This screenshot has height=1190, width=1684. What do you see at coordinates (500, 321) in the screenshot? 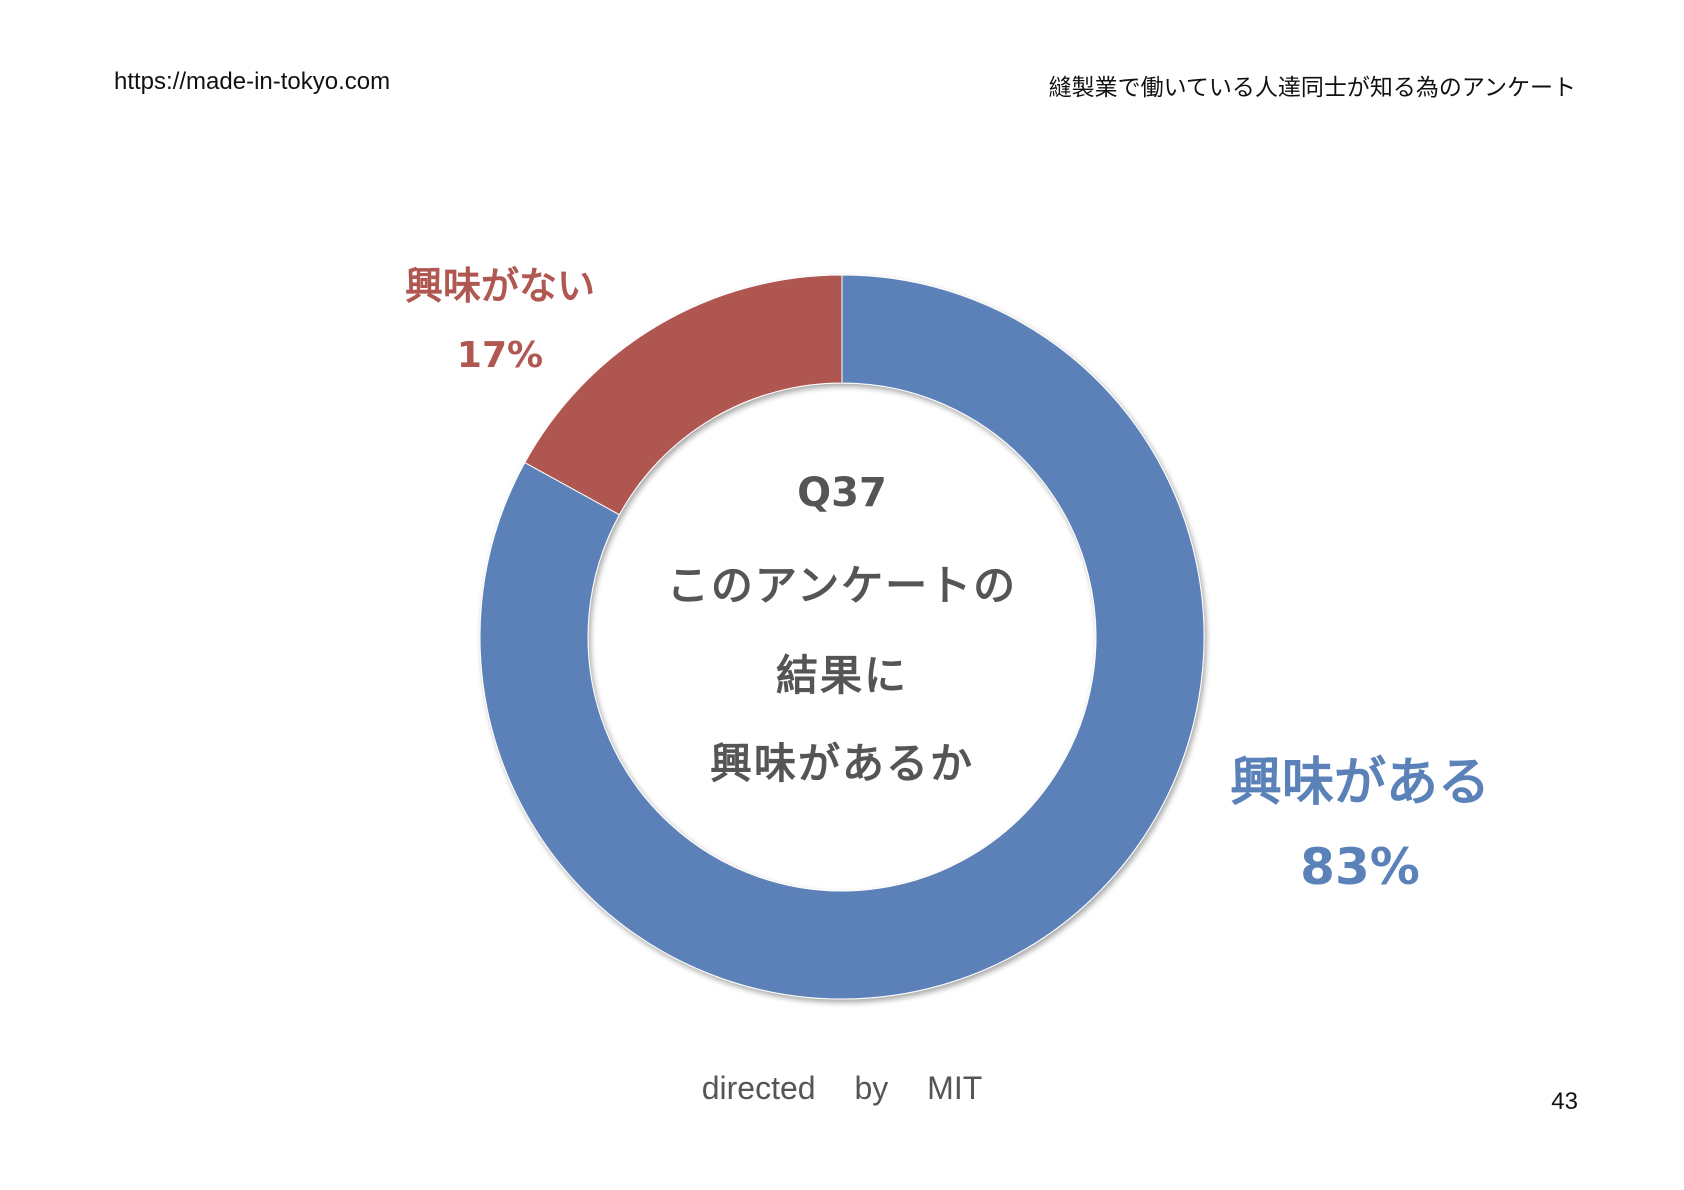
I see `slice-label-not-interested: 興味がない 17%` at bounding box center [500, 321].